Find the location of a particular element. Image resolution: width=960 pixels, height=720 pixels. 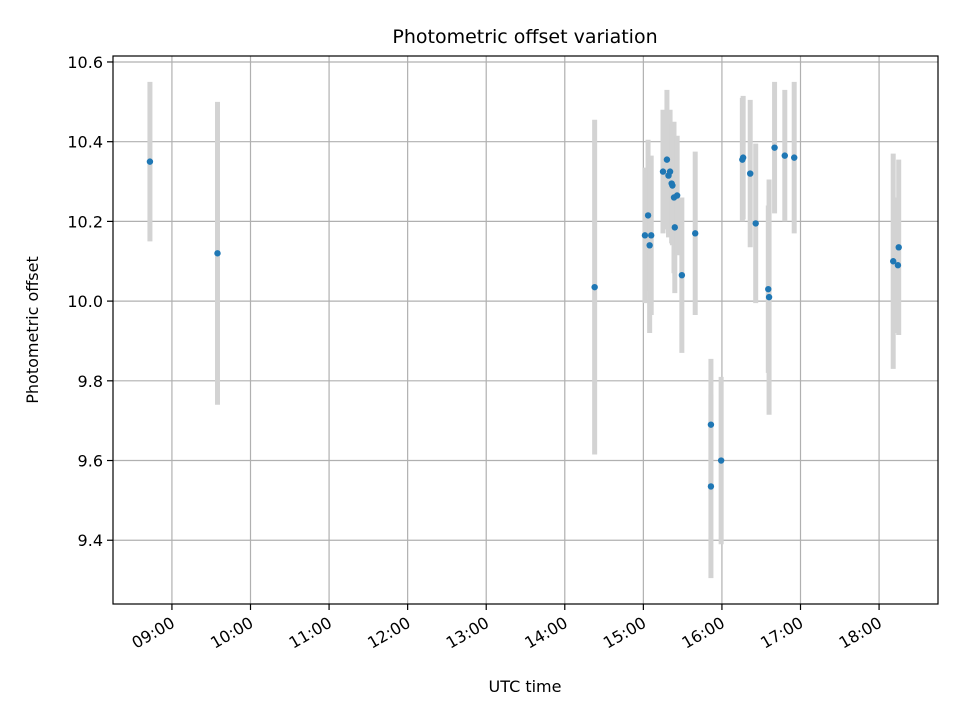

y-tick-label: 9.4 is located at coordinates (90, 540).